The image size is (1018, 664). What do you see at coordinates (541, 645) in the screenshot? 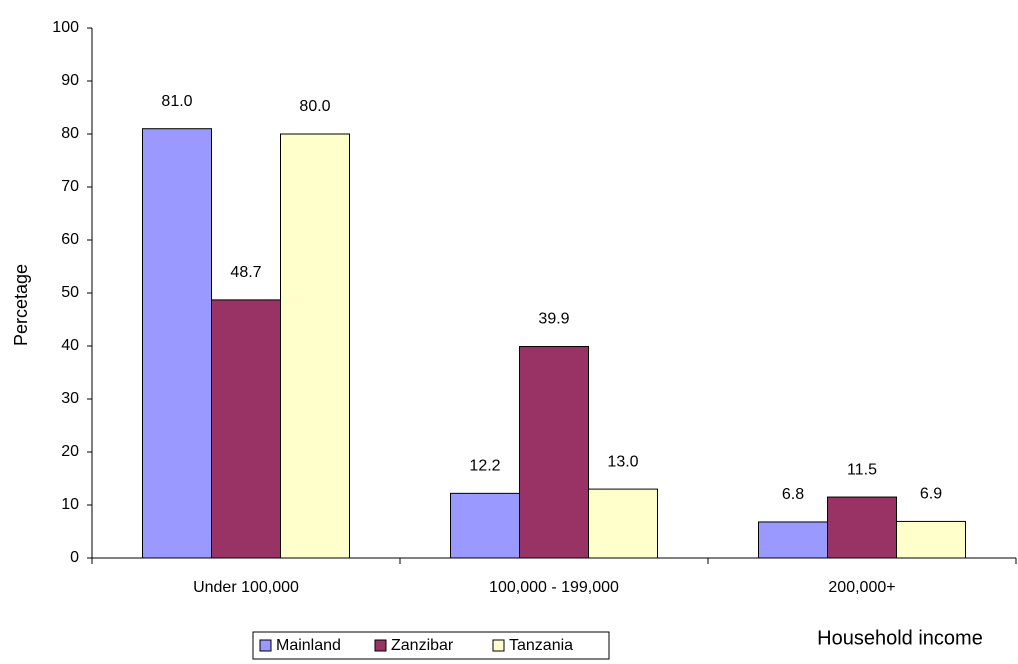
I see `legend-label: Tanzania` at bounding box center [541, 645].